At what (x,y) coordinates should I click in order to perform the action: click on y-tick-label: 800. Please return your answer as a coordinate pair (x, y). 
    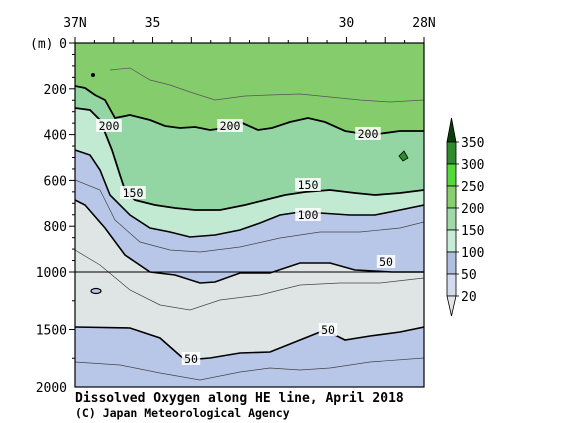
    Looking at the image, I should click on (55, 227).